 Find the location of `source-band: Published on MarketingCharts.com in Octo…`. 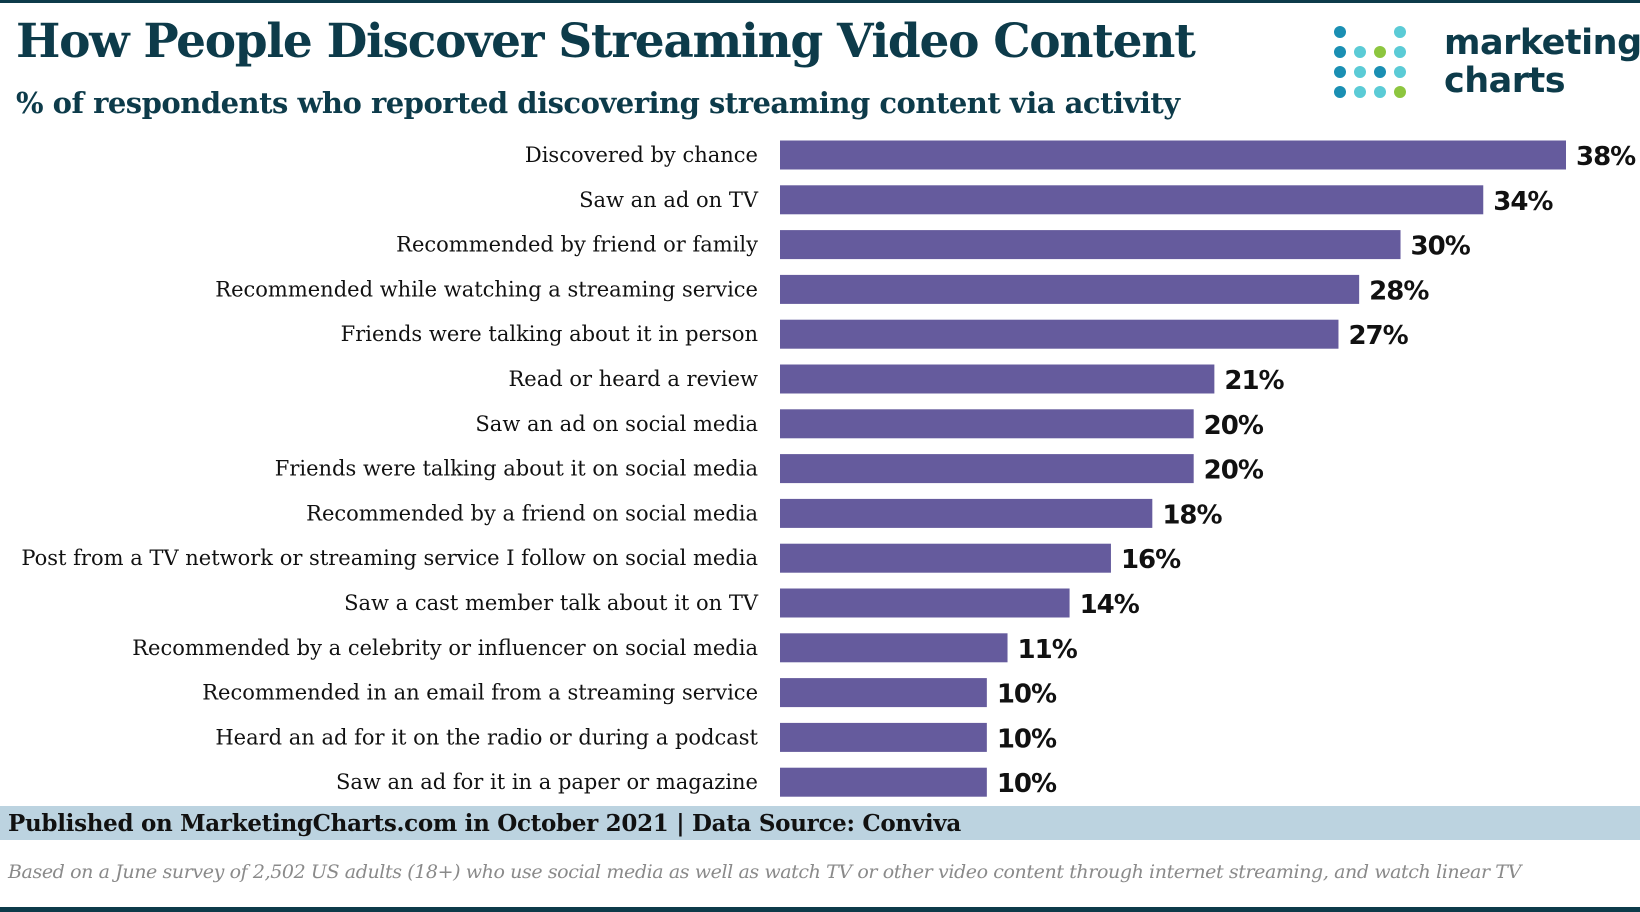

source-band: Published on MarketingCharts.com in Octo… is located at coordinates (820, 823).